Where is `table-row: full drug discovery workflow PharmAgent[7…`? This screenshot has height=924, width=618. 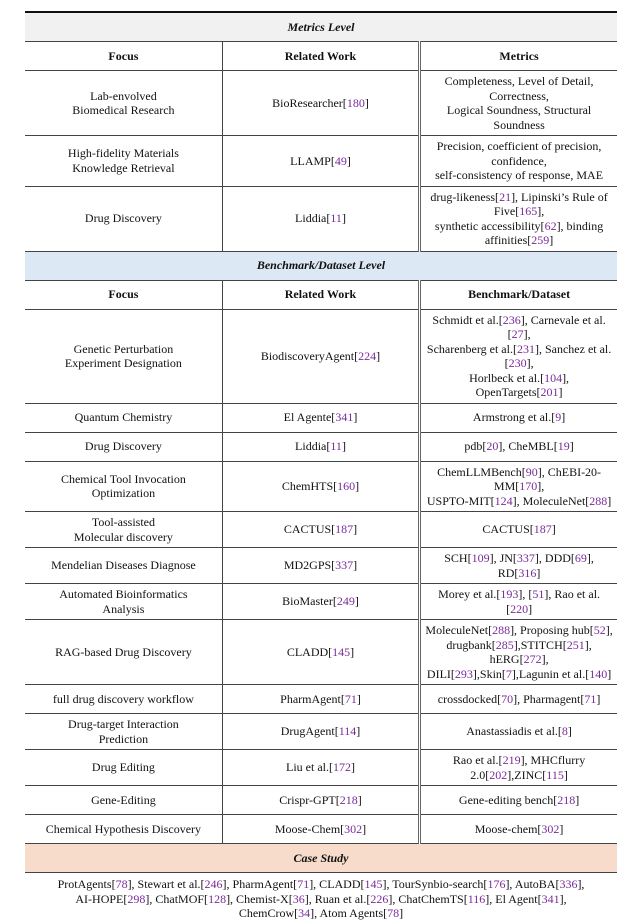
table-row: full drug discovery workflow PharmAgent[7… is located at coordinates (321, 699).